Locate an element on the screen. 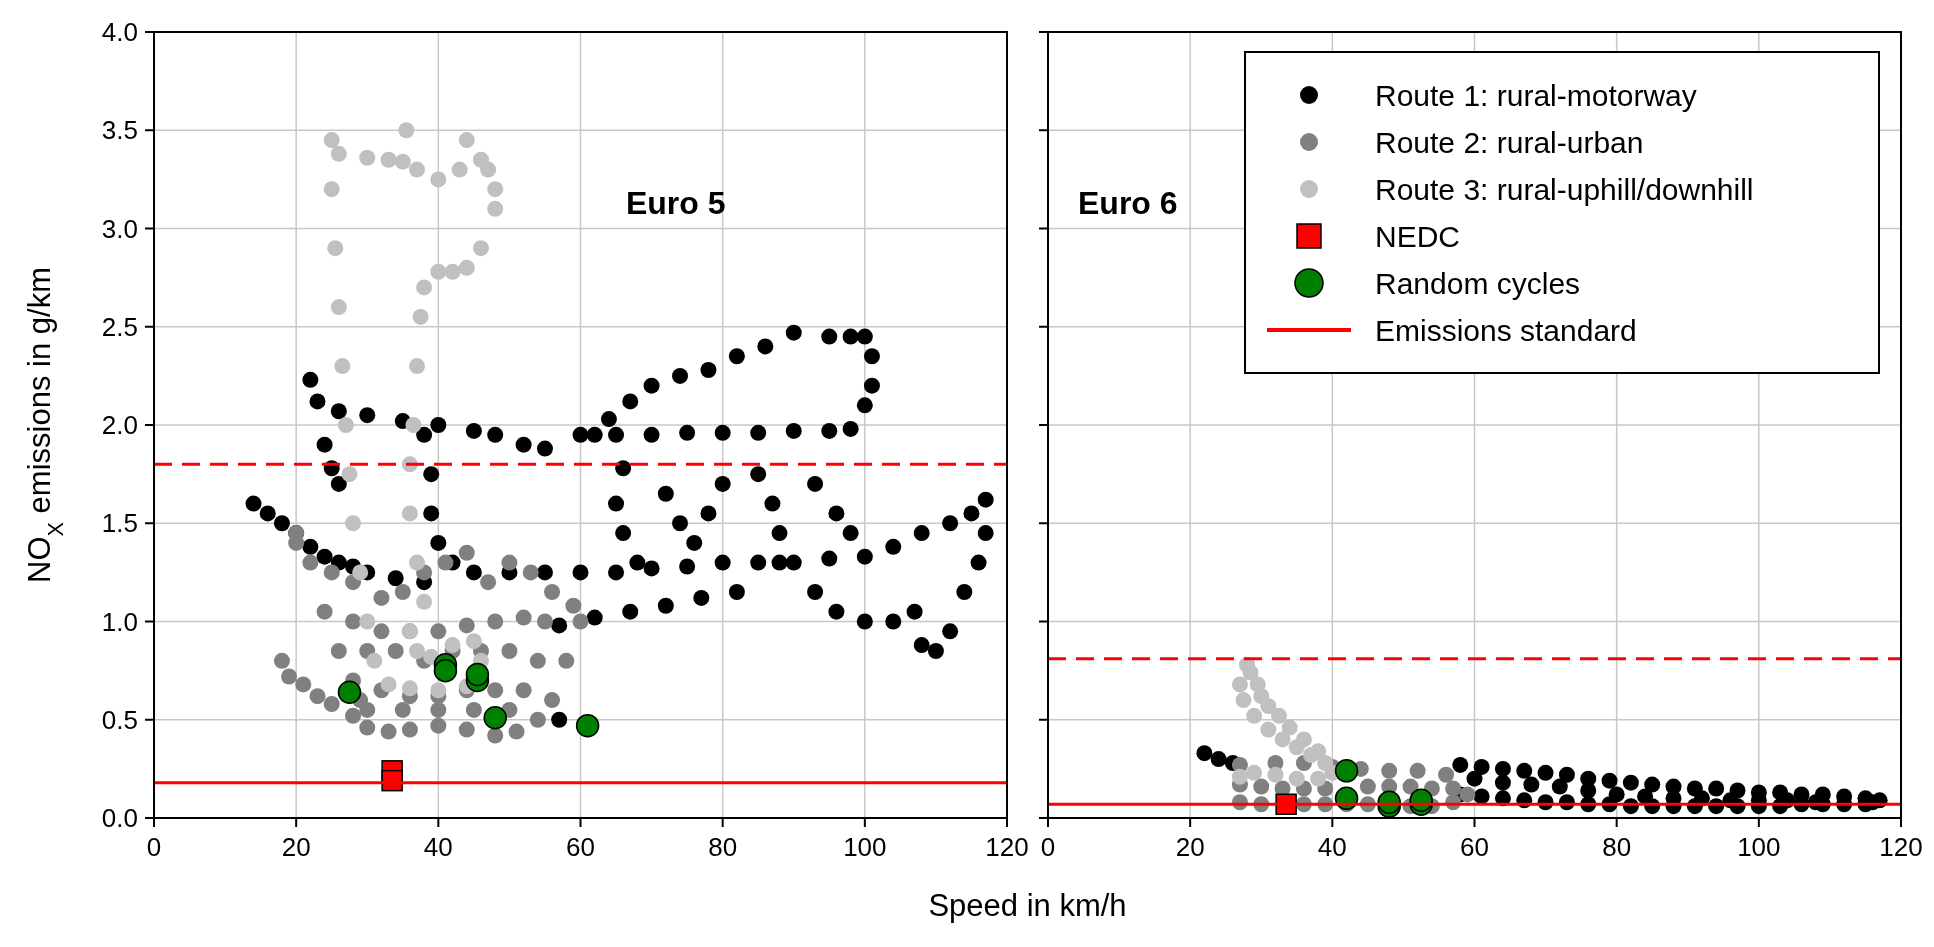  y-tick-label: 0.5 is located at coordinates (119, 719).